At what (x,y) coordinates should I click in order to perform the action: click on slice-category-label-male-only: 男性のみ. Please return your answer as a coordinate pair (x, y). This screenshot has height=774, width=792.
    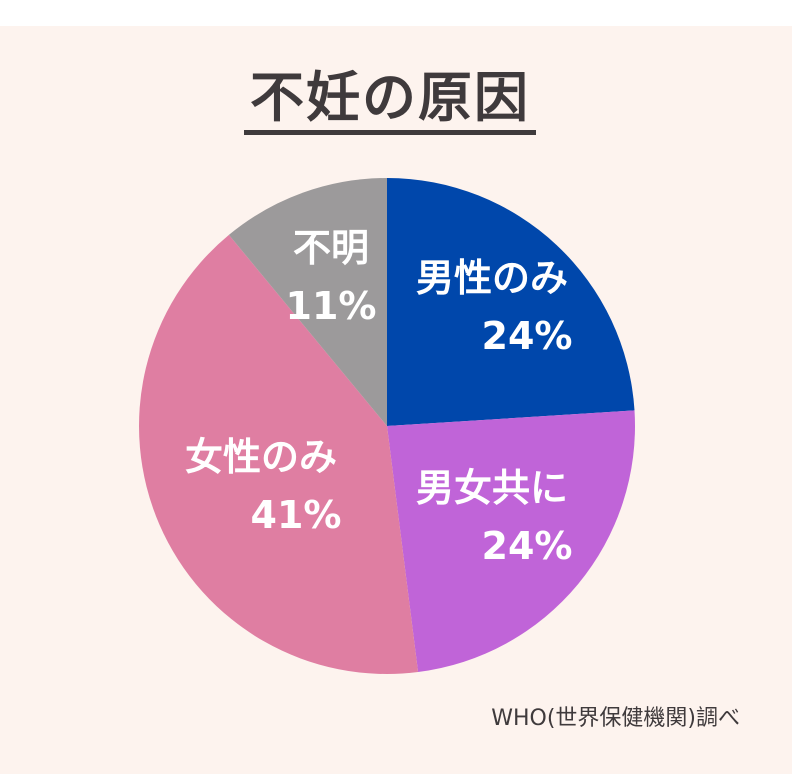
    Looking at the image, I should click on (492, 278).